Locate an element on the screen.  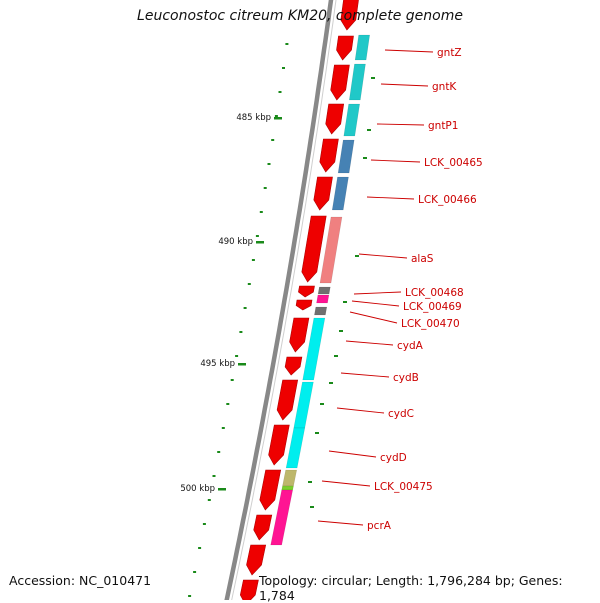
gene-label: pcrA is located at coordinates (379, 526).